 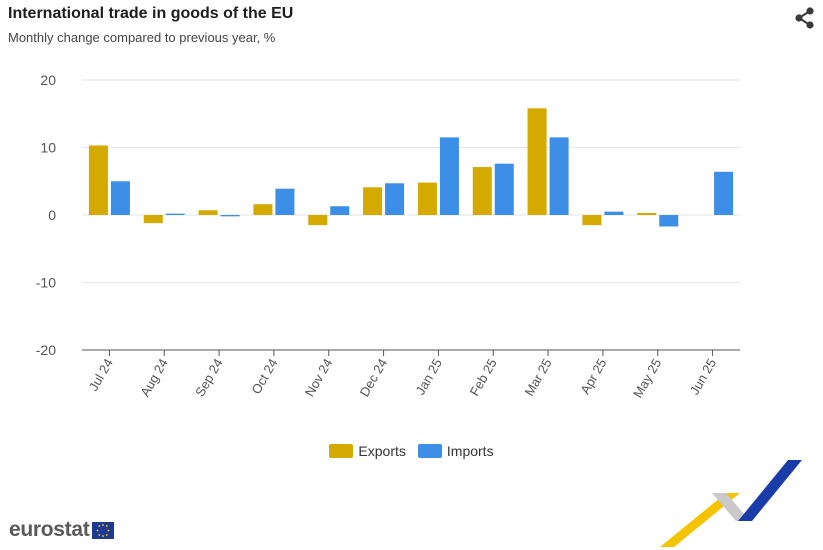 I want to click on x-tick-label: Oct 24, so click(x=264, y=376).